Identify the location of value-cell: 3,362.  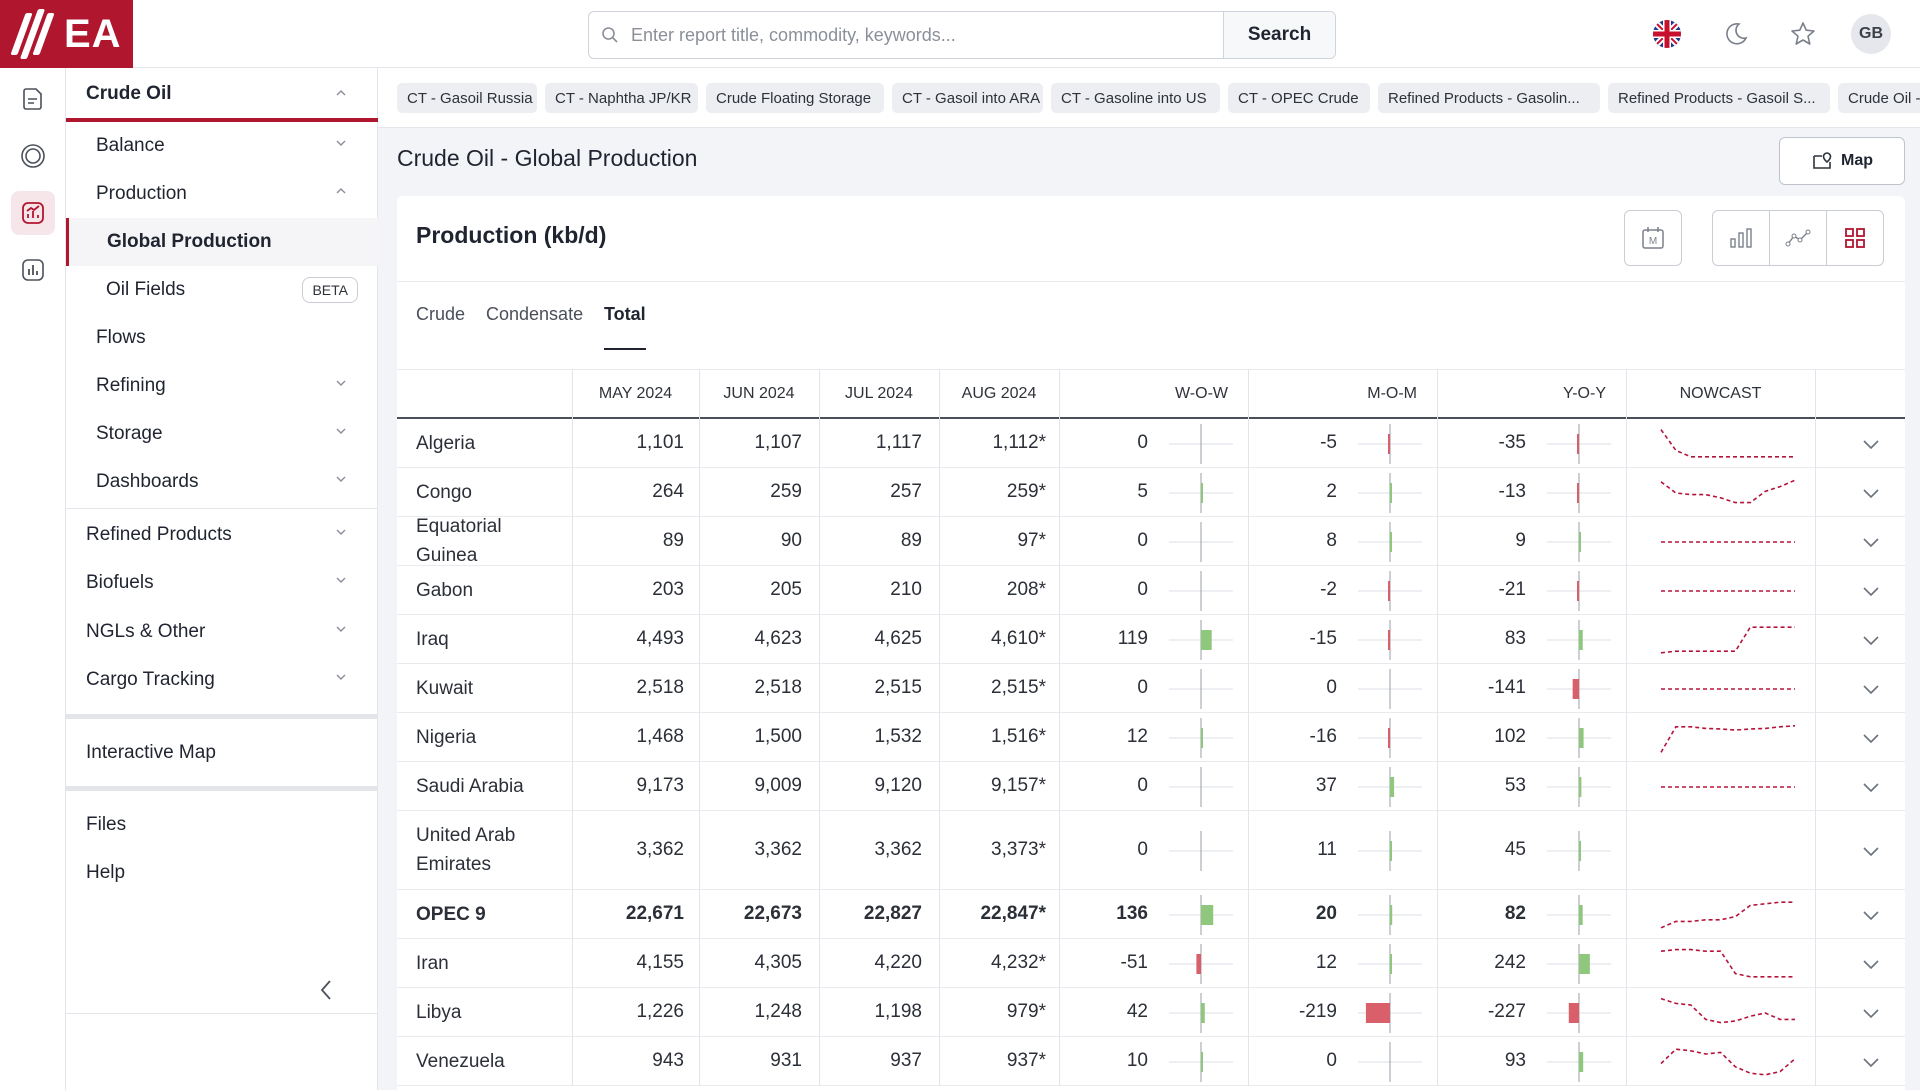
(778, 849).